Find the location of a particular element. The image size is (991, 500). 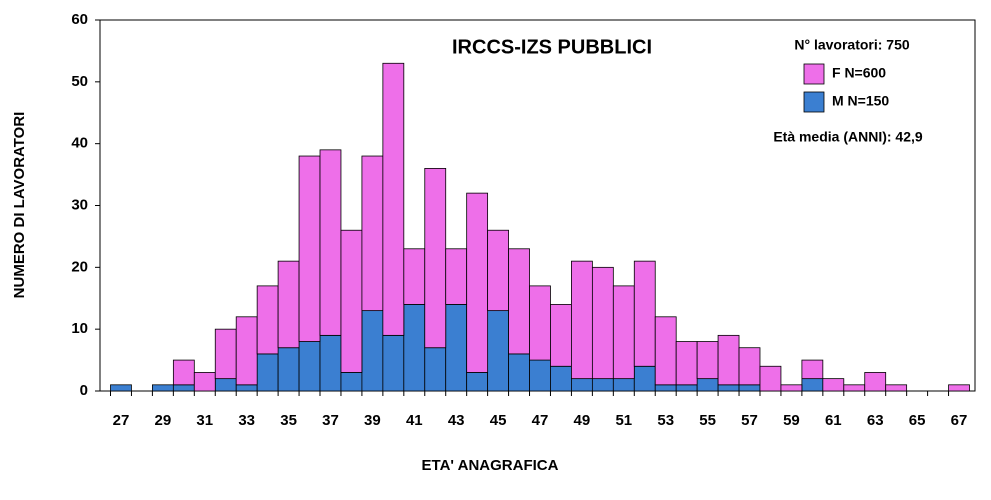

x-tick-label: 45 is located at coordinates (498, 420).